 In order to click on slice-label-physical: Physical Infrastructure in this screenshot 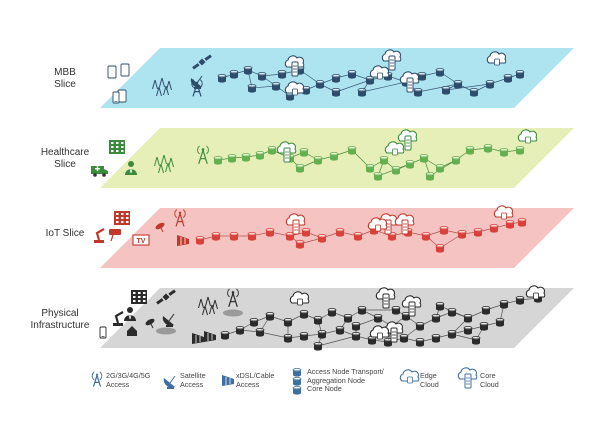, I will do `click(60, 320)`.